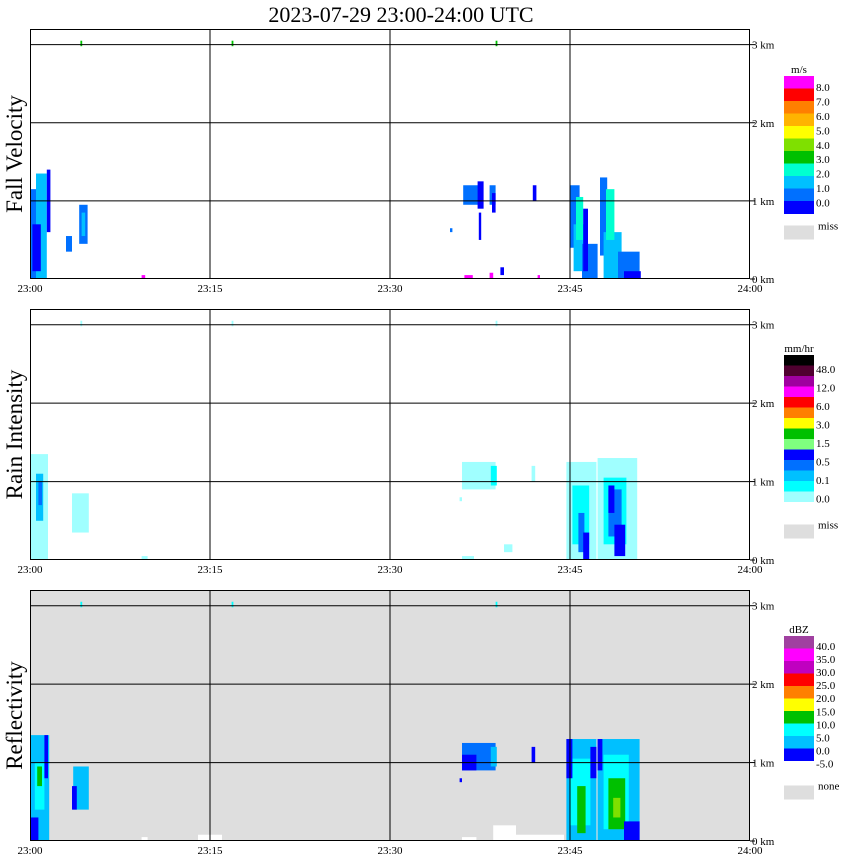 This screenshot has width=850, height=868. I want to click on reflectivity-x-tick-label: 23:30, so click(390, 851).